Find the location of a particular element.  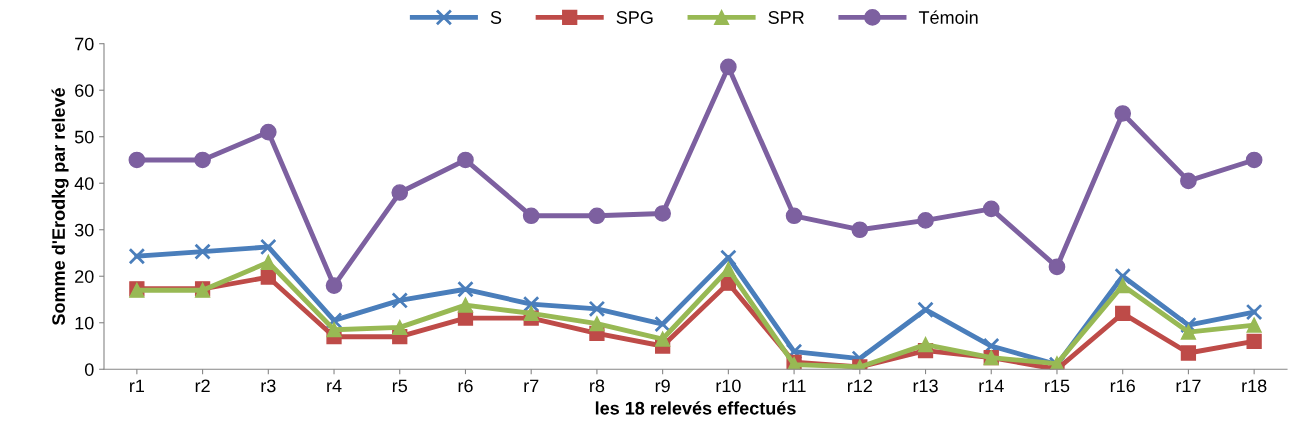

x-tick-label: r9 is located at coordinates (662, 386).